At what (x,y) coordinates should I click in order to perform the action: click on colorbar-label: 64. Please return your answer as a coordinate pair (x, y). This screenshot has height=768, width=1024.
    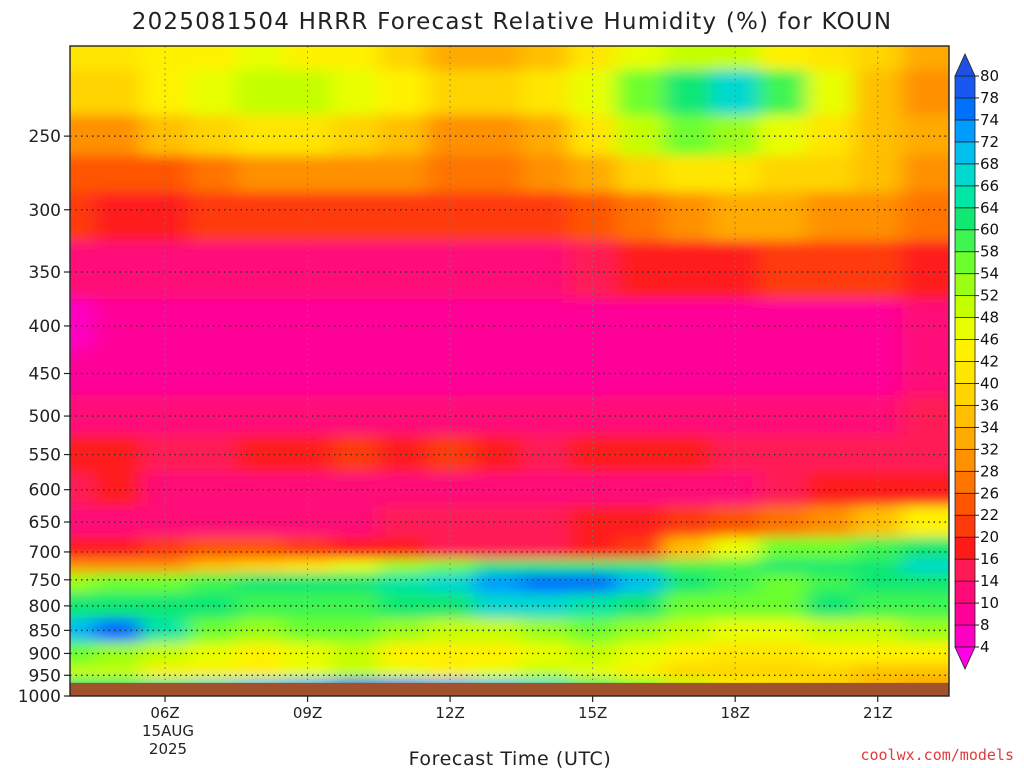
    Looking at the image, I should click on (989, 208).